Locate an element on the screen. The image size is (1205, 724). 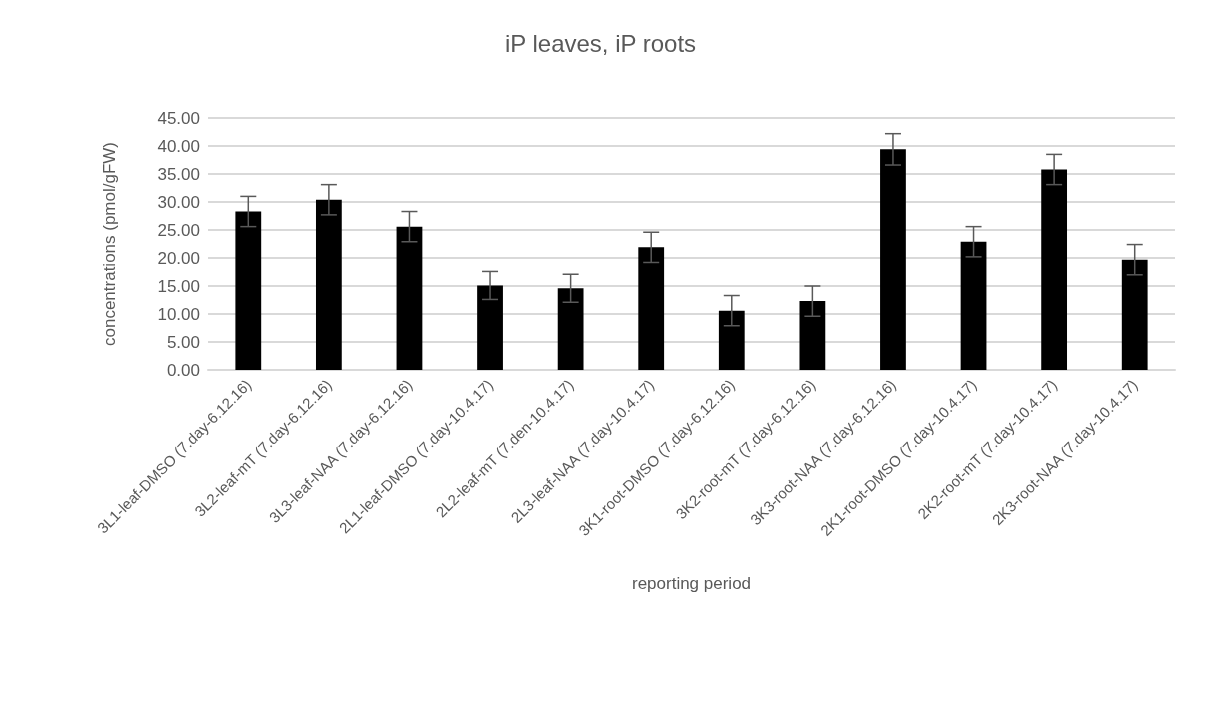
y-tick-label: 10.00 is located at coordinates (178, 314).